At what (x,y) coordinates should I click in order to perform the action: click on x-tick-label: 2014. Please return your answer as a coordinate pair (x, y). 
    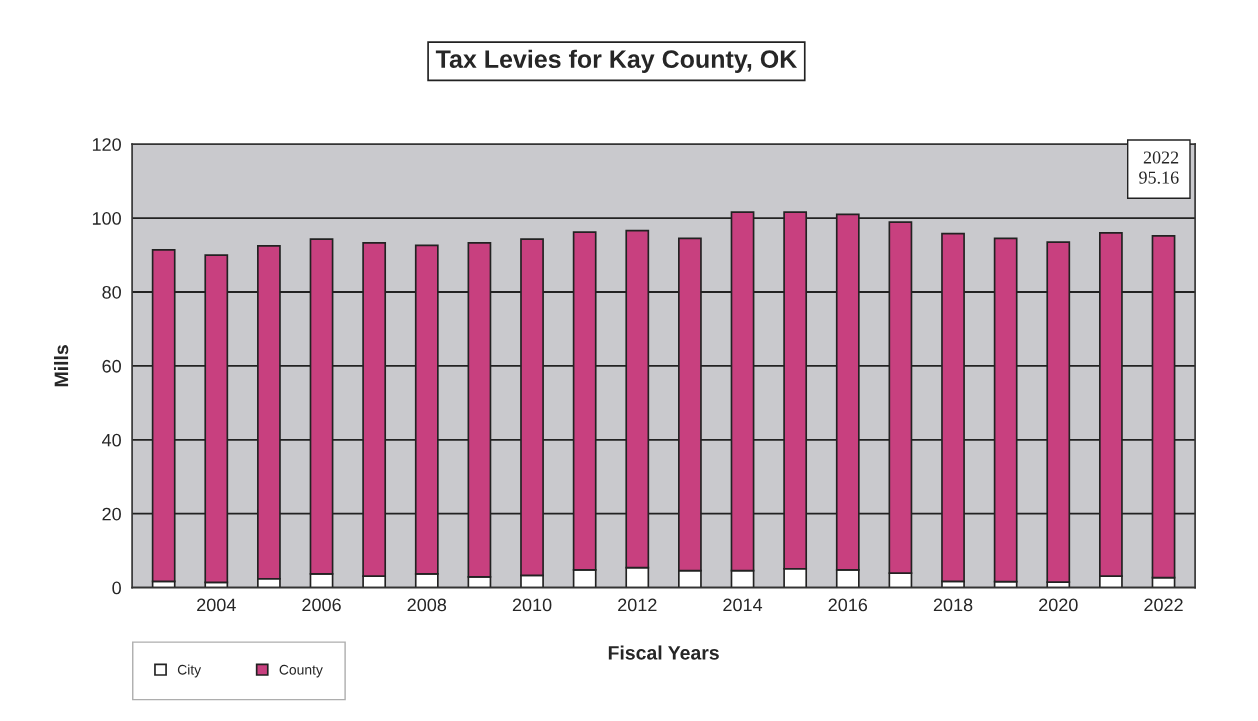
    Looking at the image, I should click on (743, 605).